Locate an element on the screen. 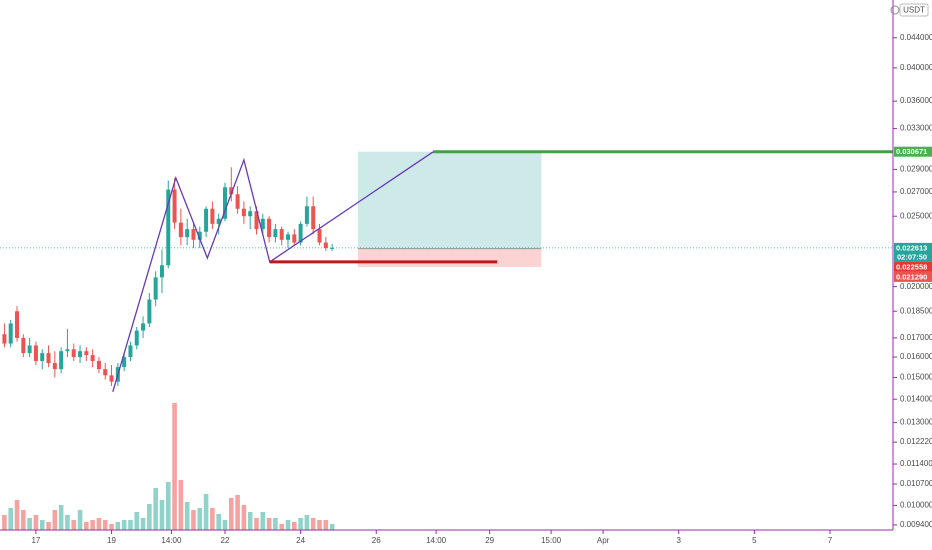  target-price-tag-box is located at coordinates (913, 151).